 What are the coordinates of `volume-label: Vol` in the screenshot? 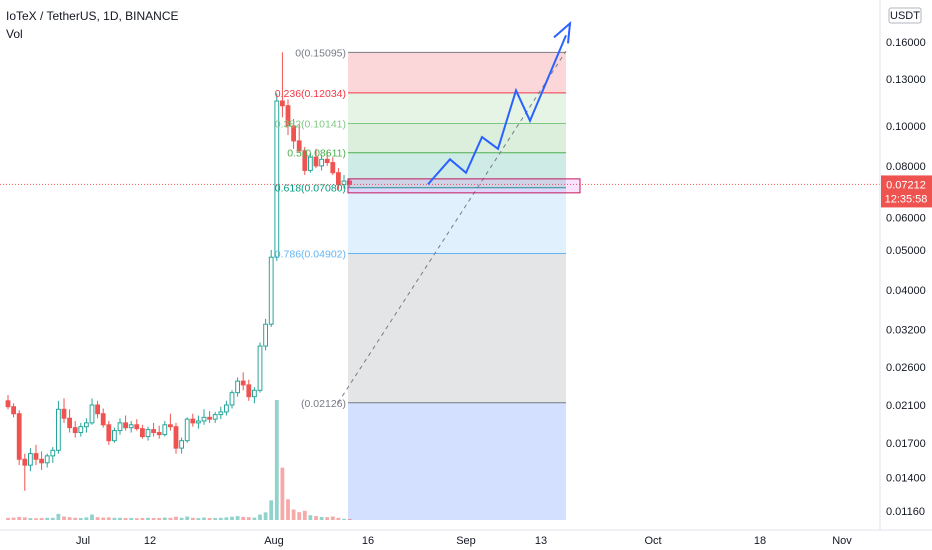 It's located at (14, 34).